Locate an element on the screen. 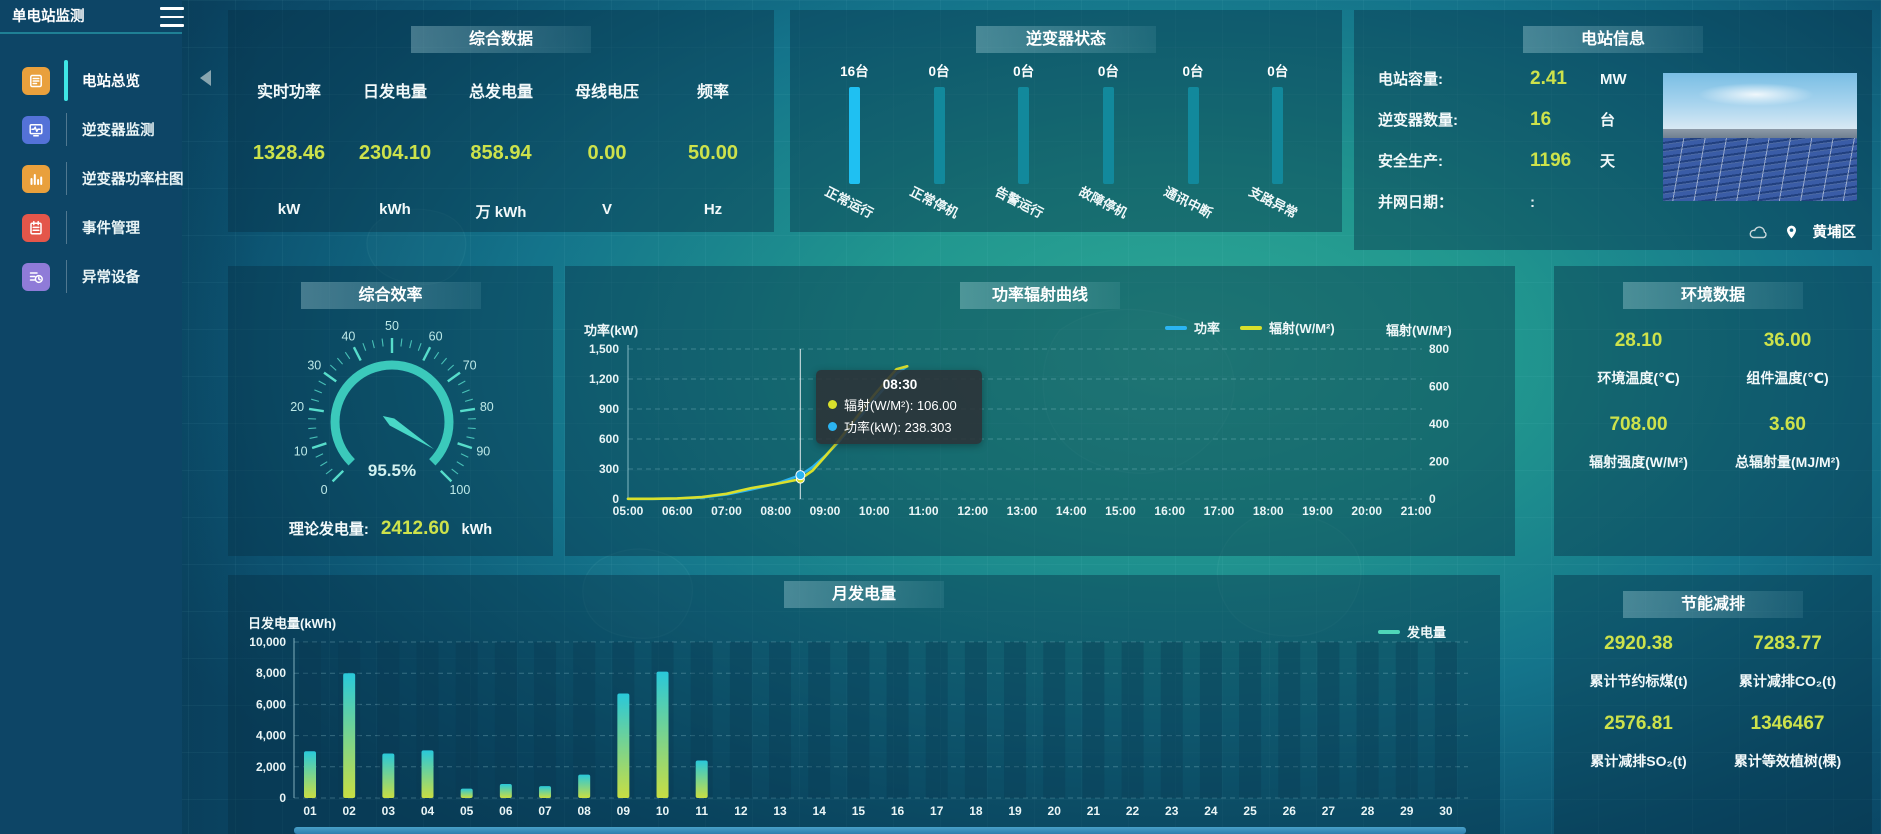 The height and width of the screenshot is (834, 1881). metric-label: 累计减排CO₂(t) is located at coordinates (1787, 681).